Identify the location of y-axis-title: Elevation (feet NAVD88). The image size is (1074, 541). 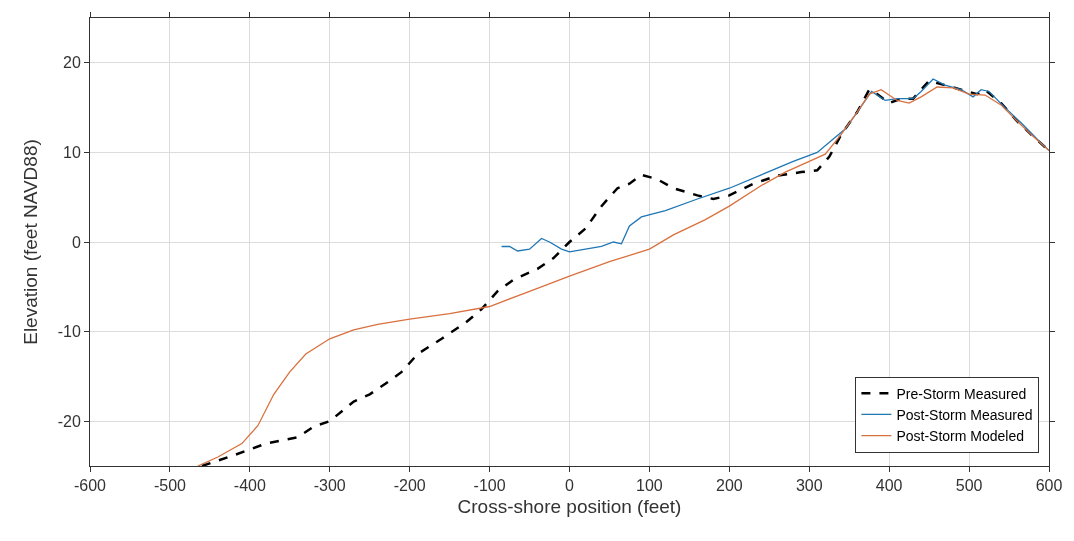
(30, 242).